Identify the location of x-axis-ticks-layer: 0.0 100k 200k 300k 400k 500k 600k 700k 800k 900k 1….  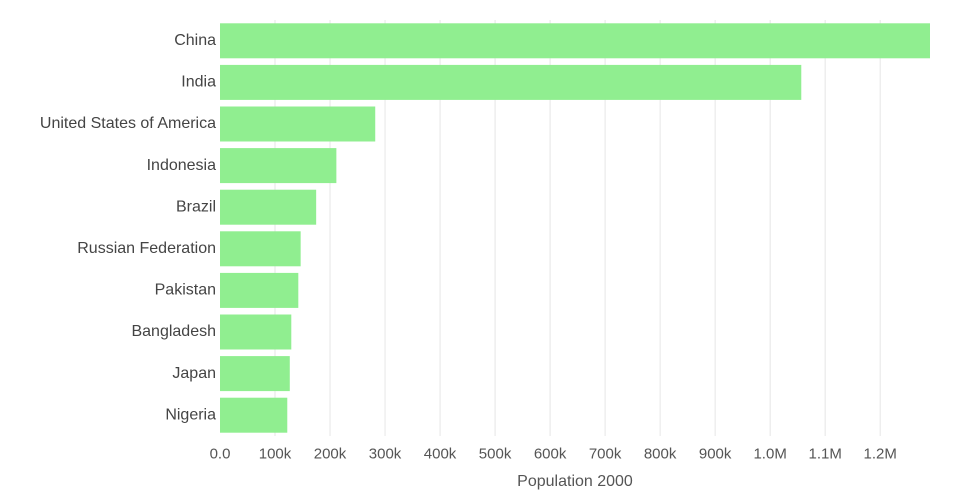
(553, 453).